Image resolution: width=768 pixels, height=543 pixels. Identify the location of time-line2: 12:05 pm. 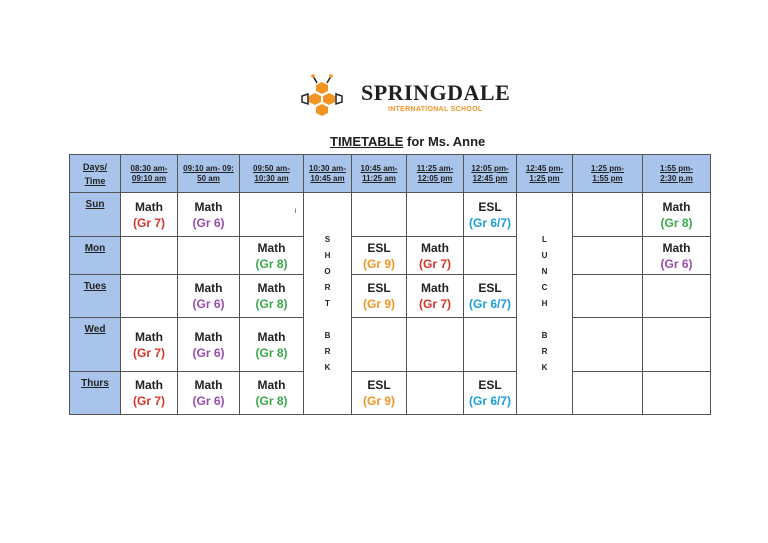
(435, 178).